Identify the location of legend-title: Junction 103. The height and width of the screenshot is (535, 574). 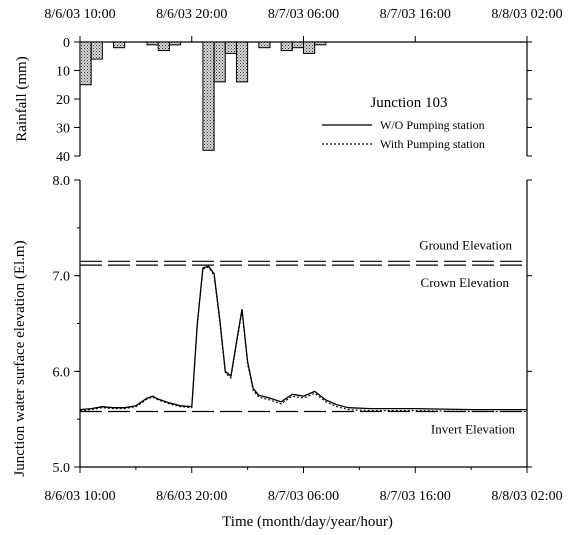
(408, 103).